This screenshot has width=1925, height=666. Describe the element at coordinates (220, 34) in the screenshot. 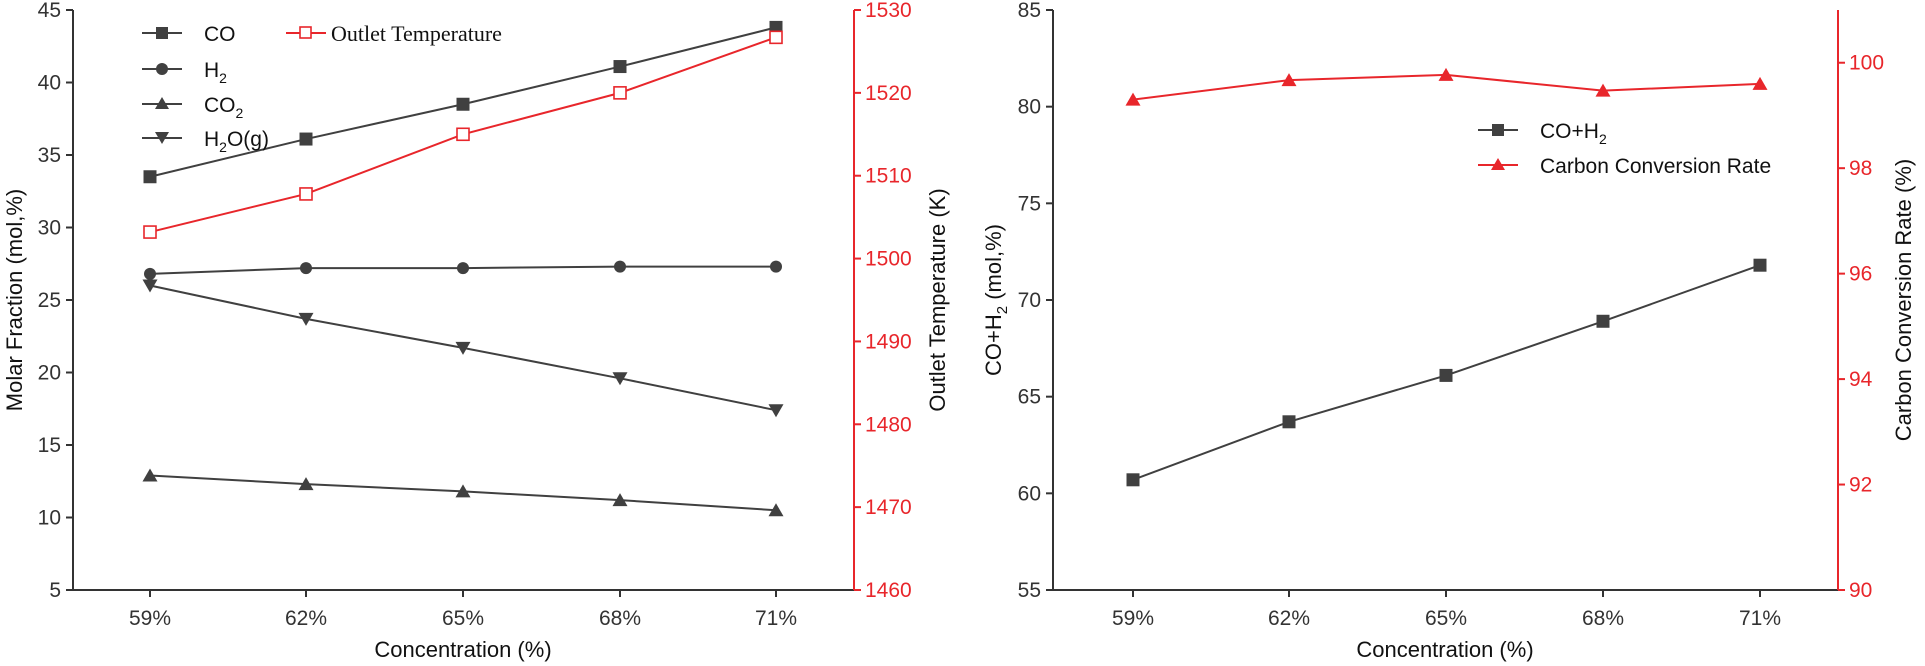

I see `legend-label-co: CO` at that location.